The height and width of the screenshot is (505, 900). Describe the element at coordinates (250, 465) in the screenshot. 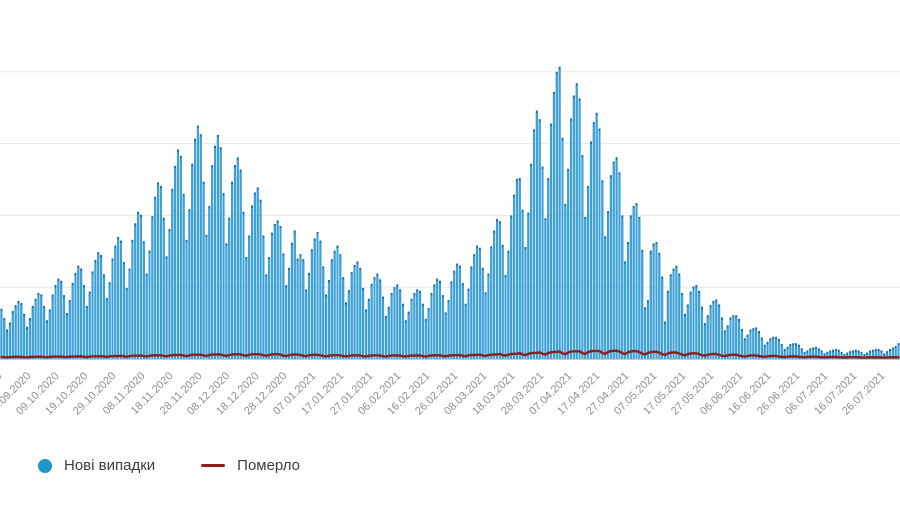

I see `legend-item-deaths: Померло` at that location.